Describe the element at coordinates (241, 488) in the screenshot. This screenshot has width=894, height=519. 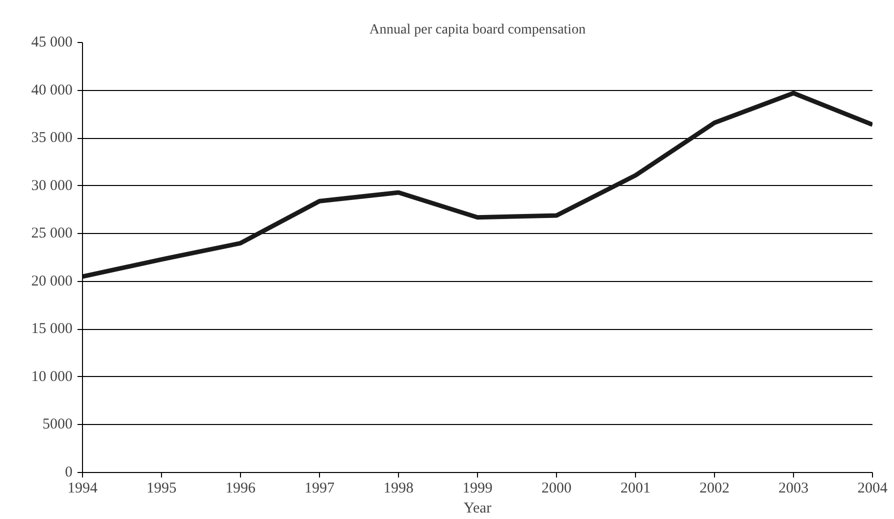
I see `x-tick-label: 1996` at that location.